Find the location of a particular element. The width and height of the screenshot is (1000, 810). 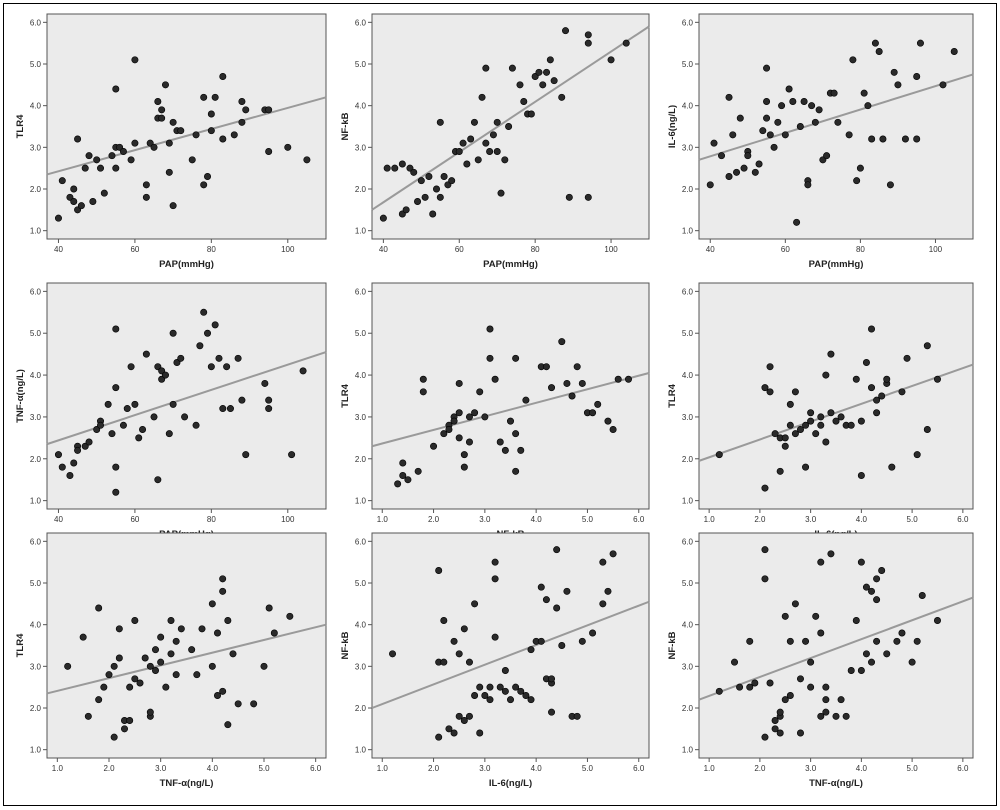

y-tick-label: 1.0 is located at coordinates (688, 501).